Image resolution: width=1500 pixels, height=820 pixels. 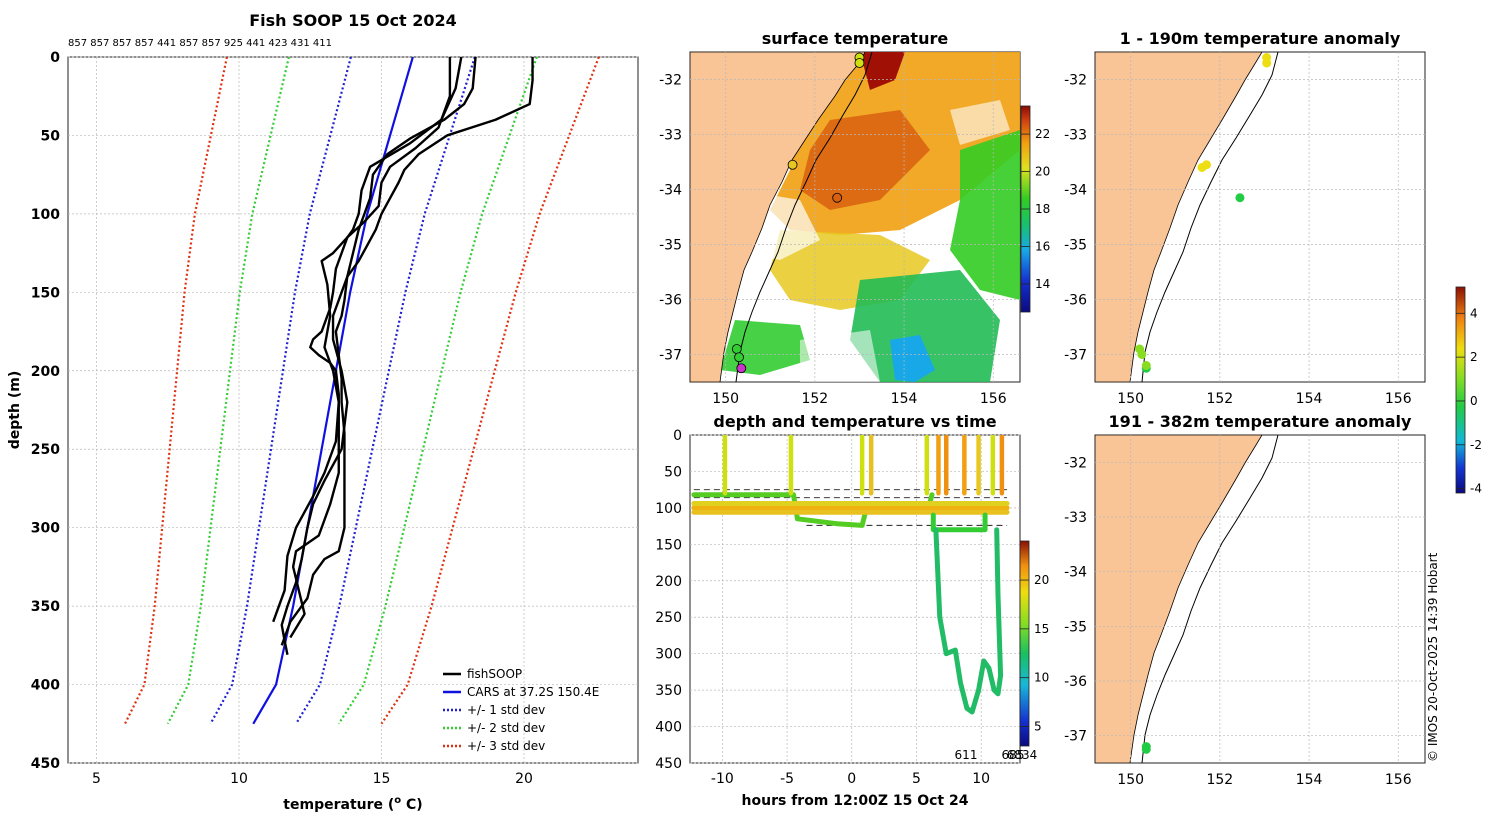 What do you see at coordinates (45, 293) in the screenshot?
I see `profile-ytick-label: 150` at bounding box center [45, 293].